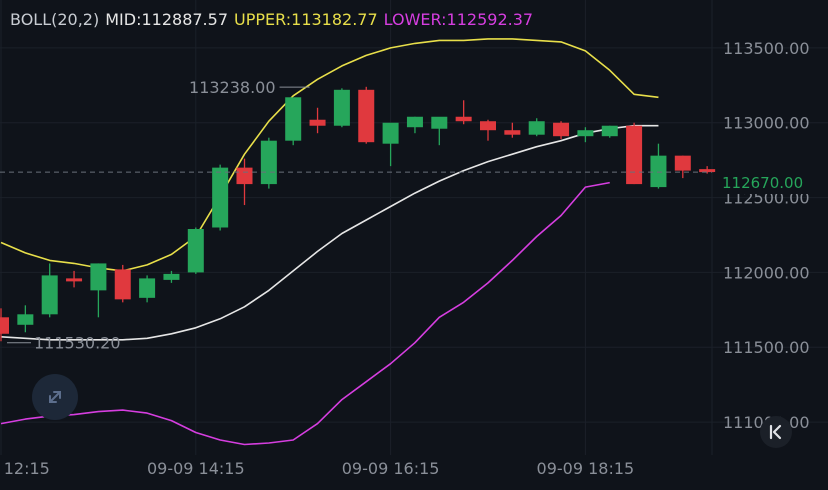 The height and width of the screenshot is (490, 828). What do you see at coordinates (771, 183) in the screenshot?
I see `current-price-label: 112670.00` at bounding box center [771, 183].